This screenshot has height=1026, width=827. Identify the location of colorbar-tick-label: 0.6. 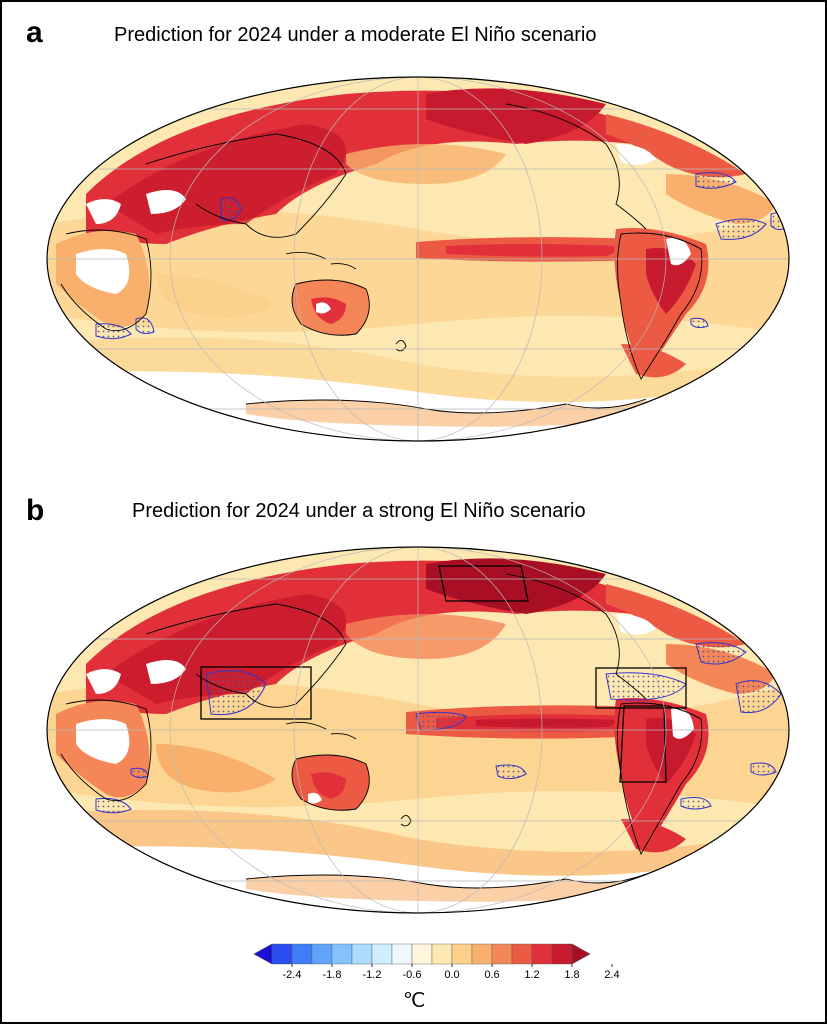
(491, 975).